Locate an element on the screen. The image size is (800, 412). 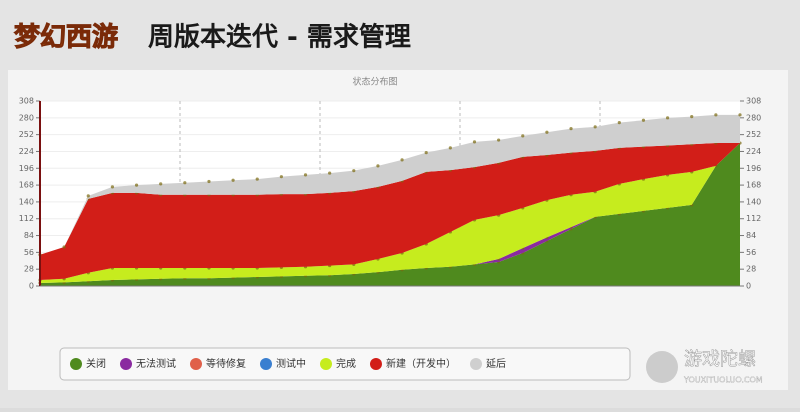
legend-label: 新建（开发中） is located at coordinates (421, 363).